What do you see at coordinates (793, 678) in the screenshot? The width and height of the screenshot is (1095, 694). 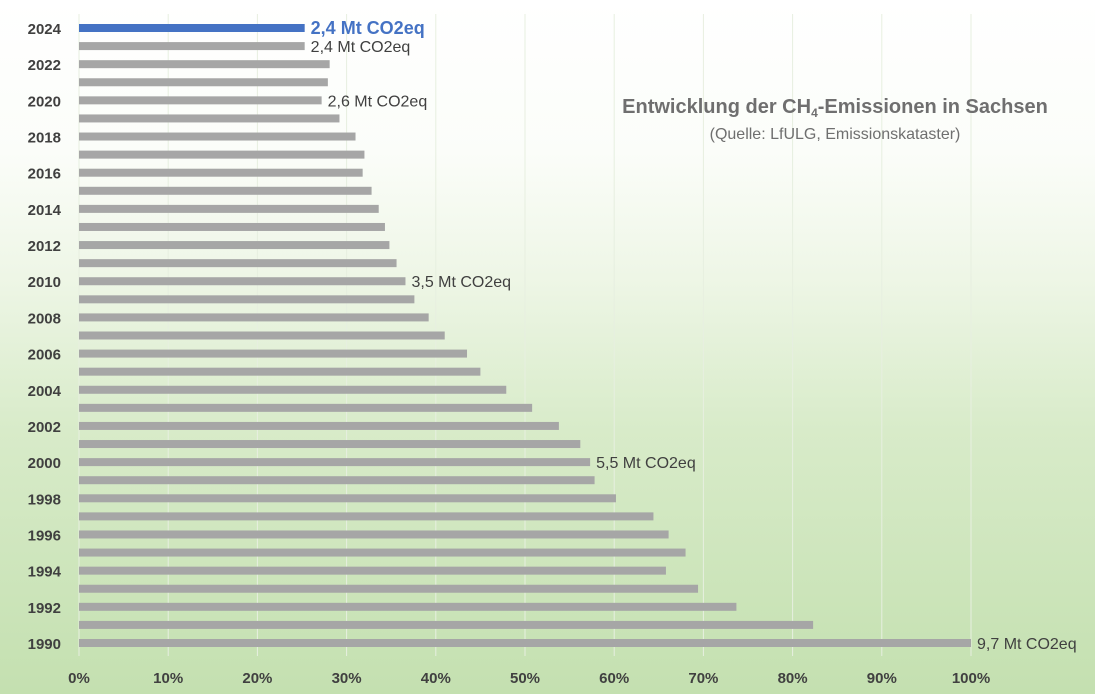 I see `x-tick-label: 80%` at bounding box center [793, 678].